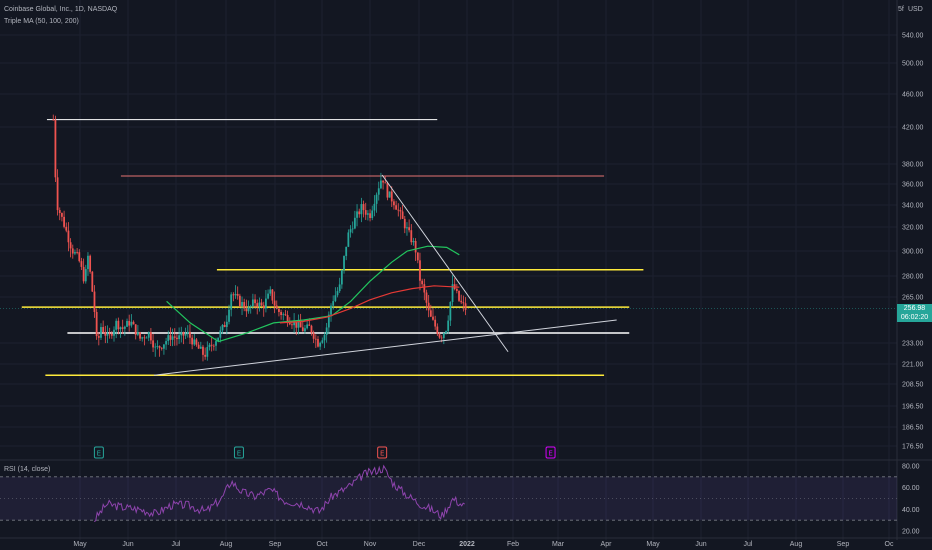  Describe the element at coordinates (911, 467) in the screenshot. I see `rsi-tick-label: 80.00` at that location.